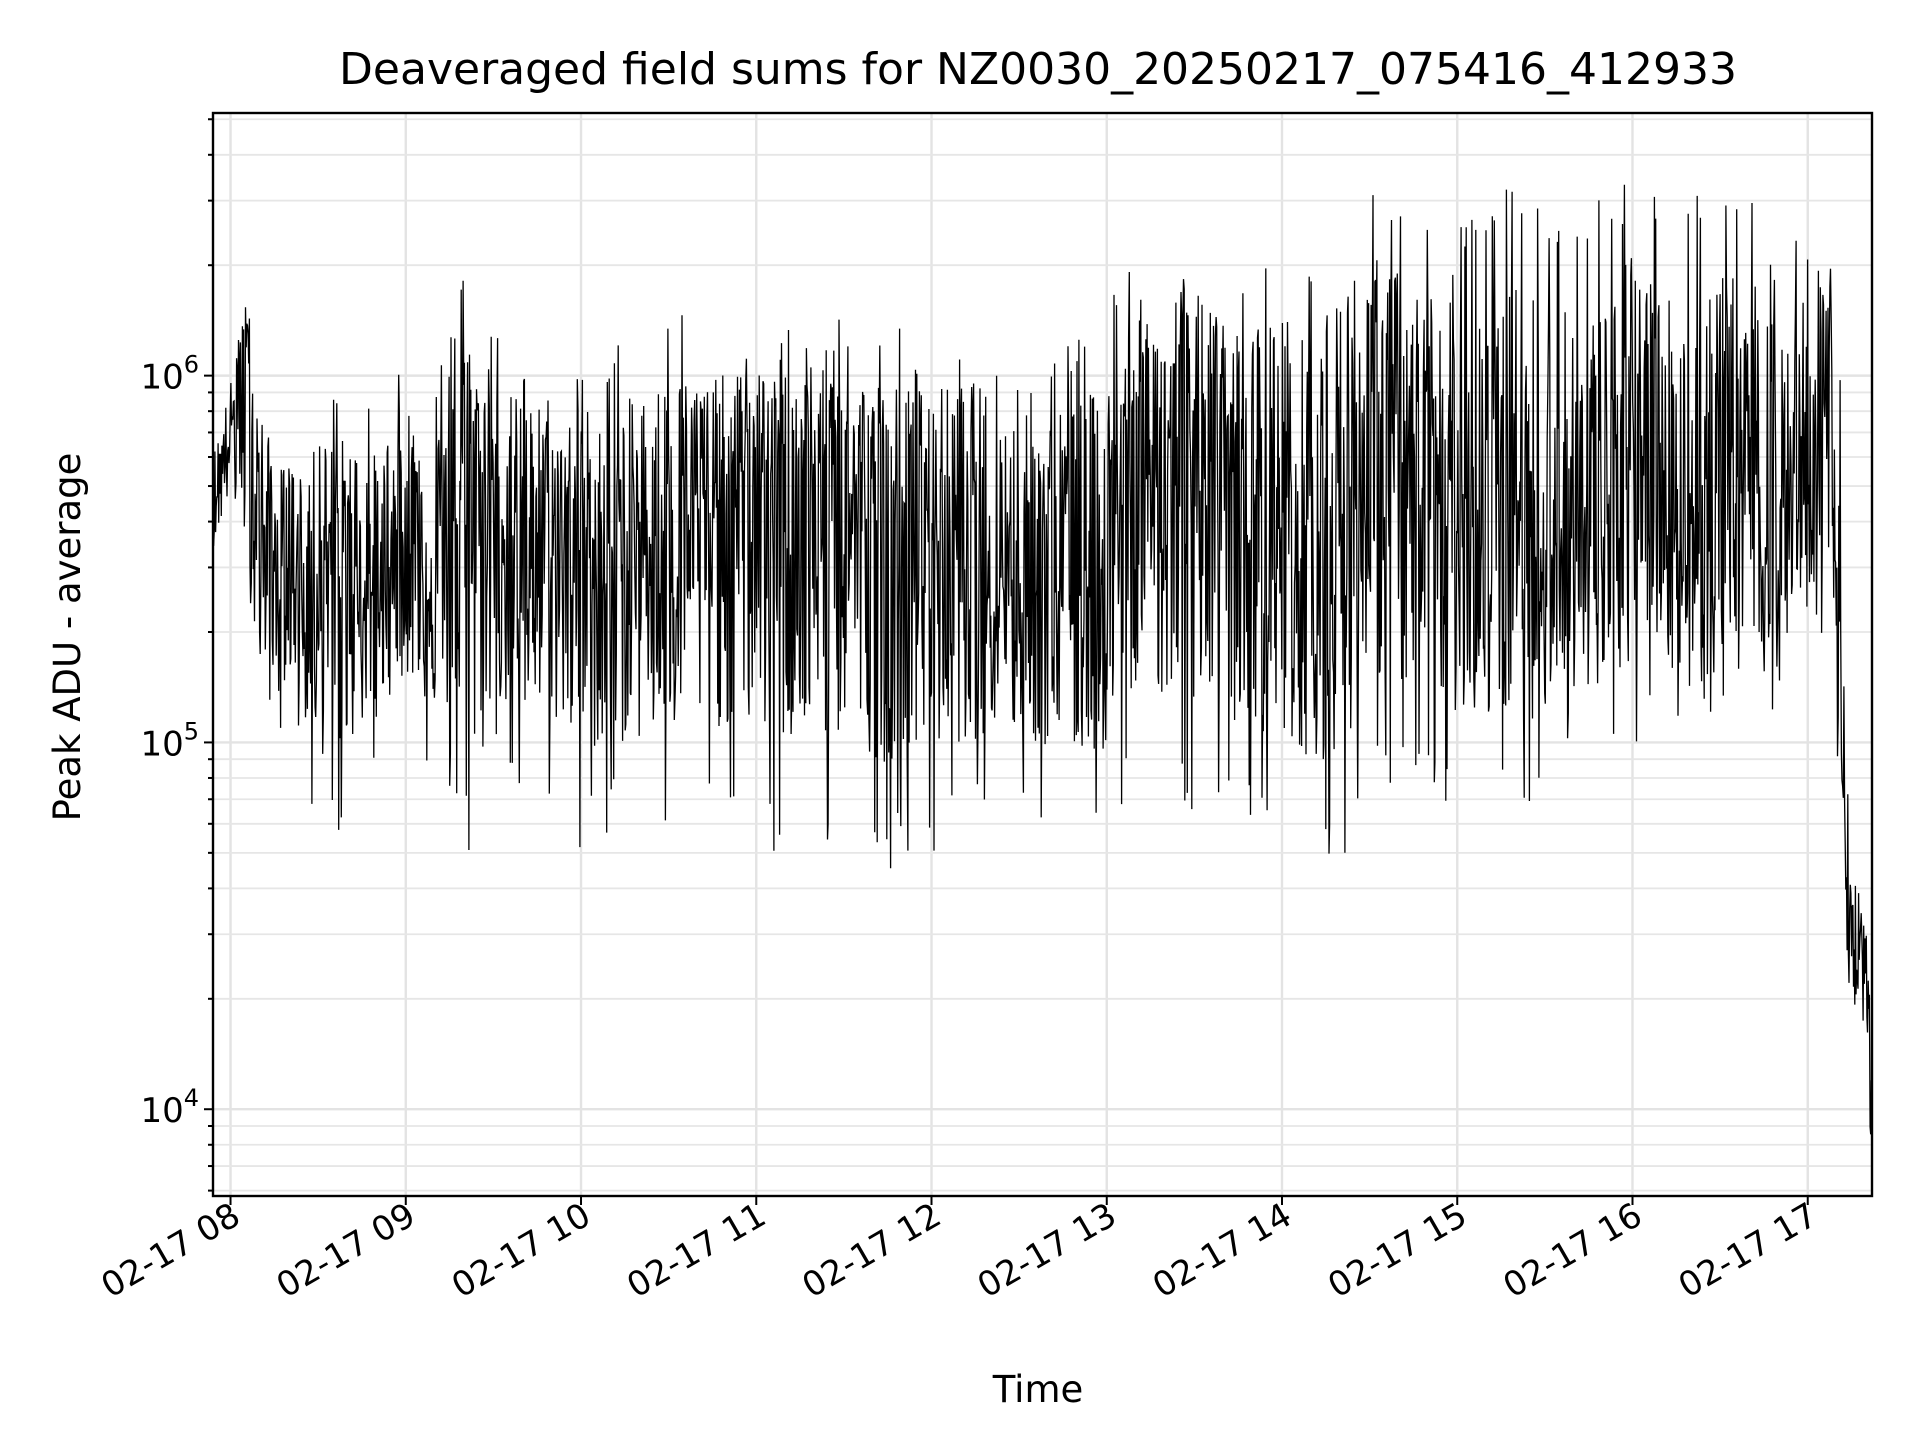 Image resolution: width=1920 pixels, height=1440 pixels. I want to click on x-tick-label: 02-17 10, so click(521, 1250).